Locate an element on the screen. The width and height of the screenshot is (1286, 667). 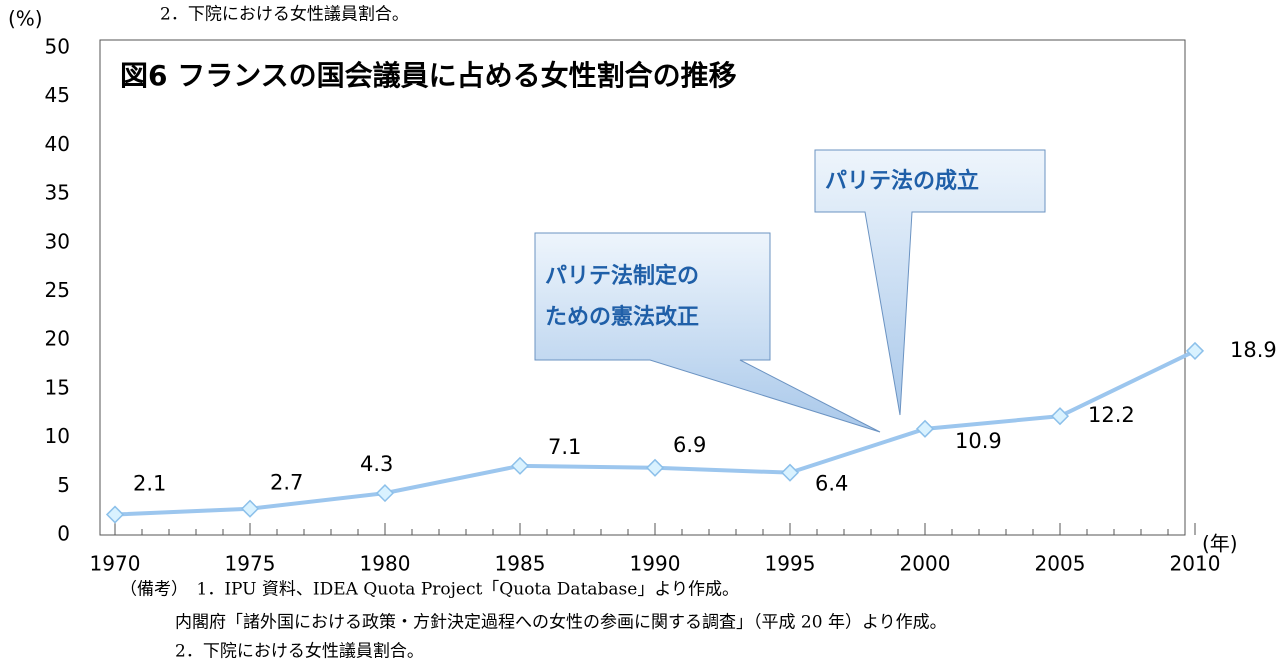
x-tick-label: 1980 is located at coordinates (385, 564).